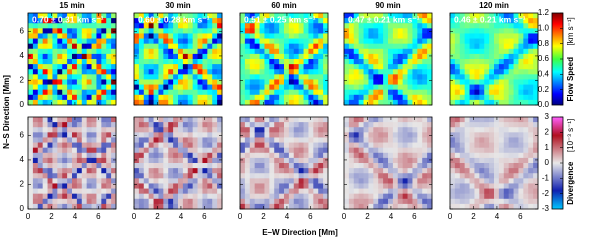 The width and height of the screenshot is (600, 240). What do you see at coordinates (22, 159) in the screenshot?
I see `y-tick-label: 4` at bounding box center [22, 159].